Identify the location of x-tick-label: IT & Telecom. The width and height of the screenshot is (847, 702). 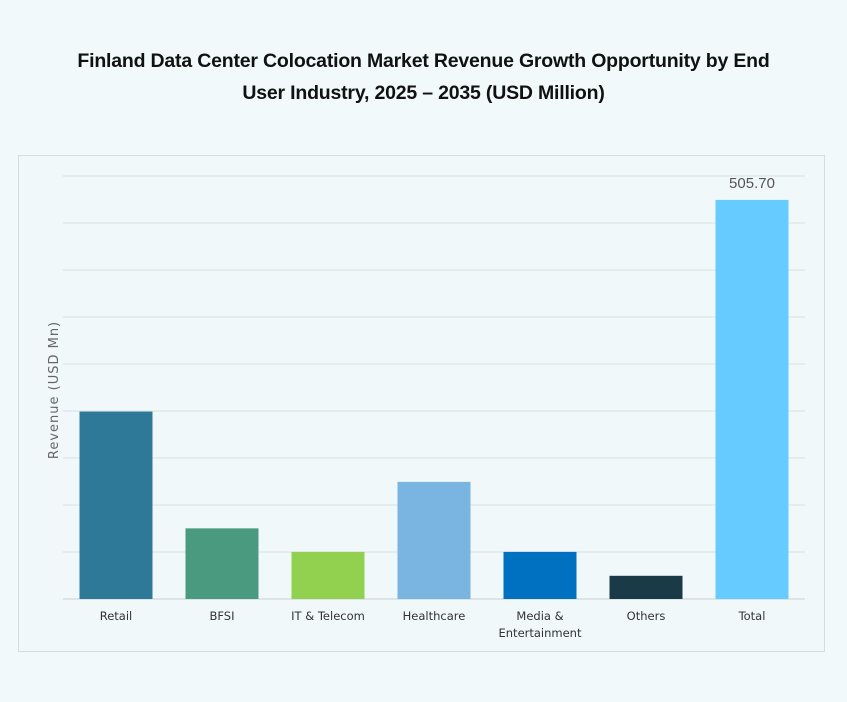
(328, 616).